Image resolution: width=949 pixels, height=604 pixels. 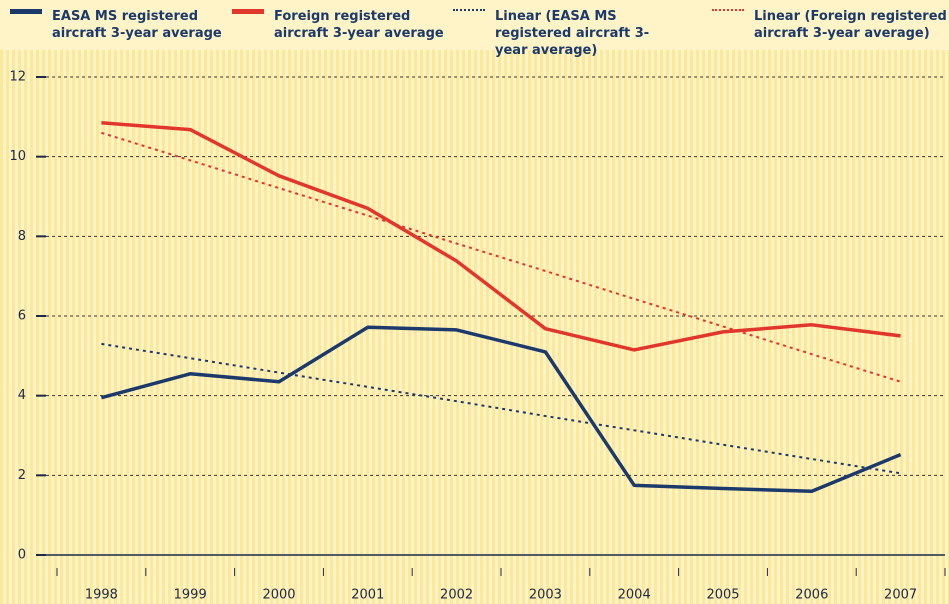 What do you see at coordinates (811, 595) in the screenshot?
I see `x-tick-label: 2006` at bounding box center [811, 595].